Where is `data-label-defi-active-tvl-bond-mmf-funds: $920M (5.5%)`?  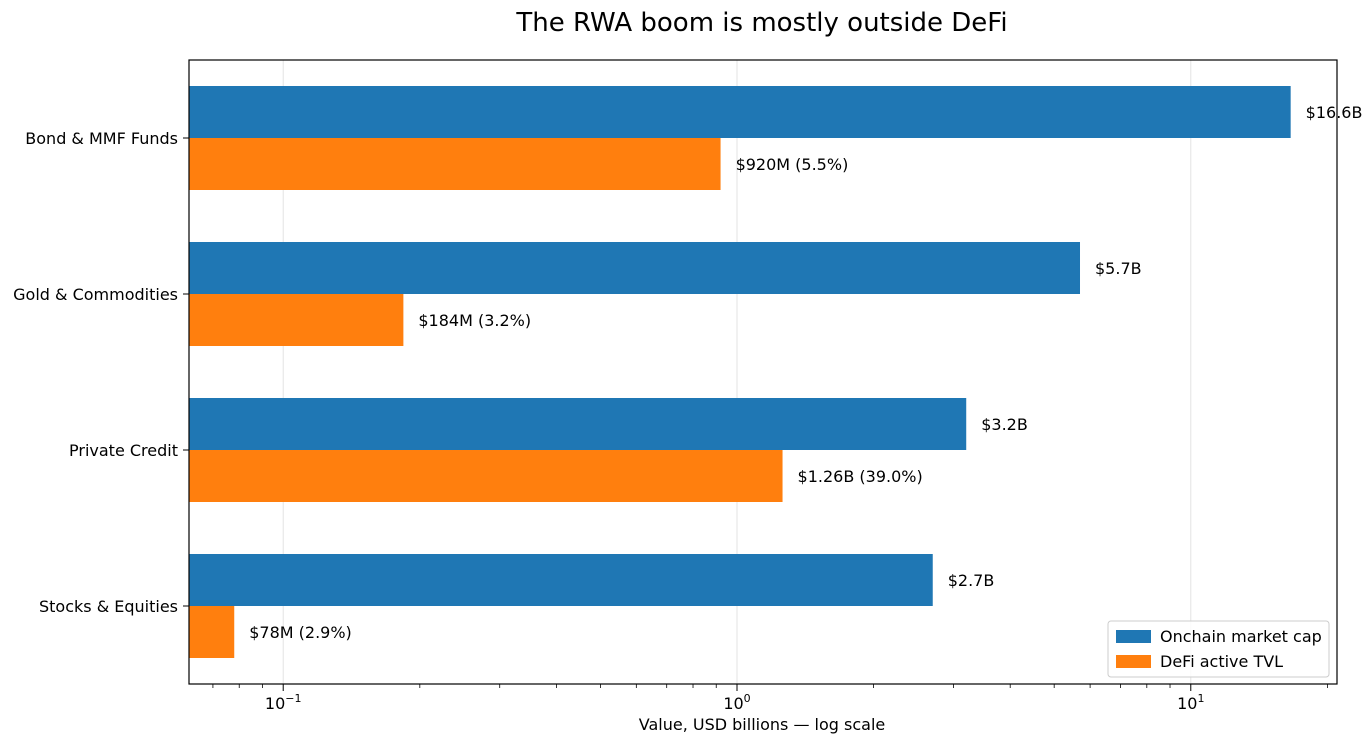
data-label-defi-active-tvl-bond-mmf-funds: $920M (5.5%) is located at coordinates (792, 164).